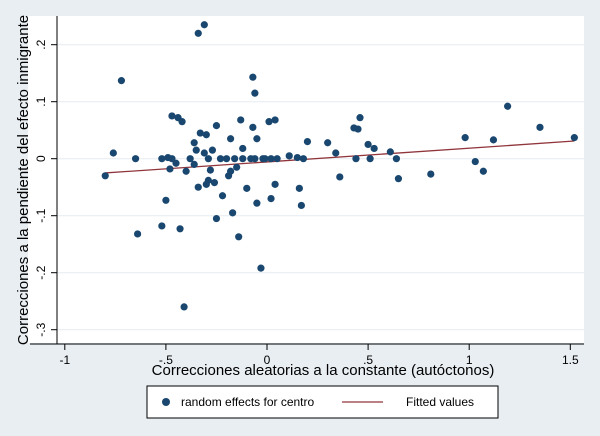  Describe the element at coordinates (41, 329) in the screenshot. I see `y-tick-label: -.3` at that location.